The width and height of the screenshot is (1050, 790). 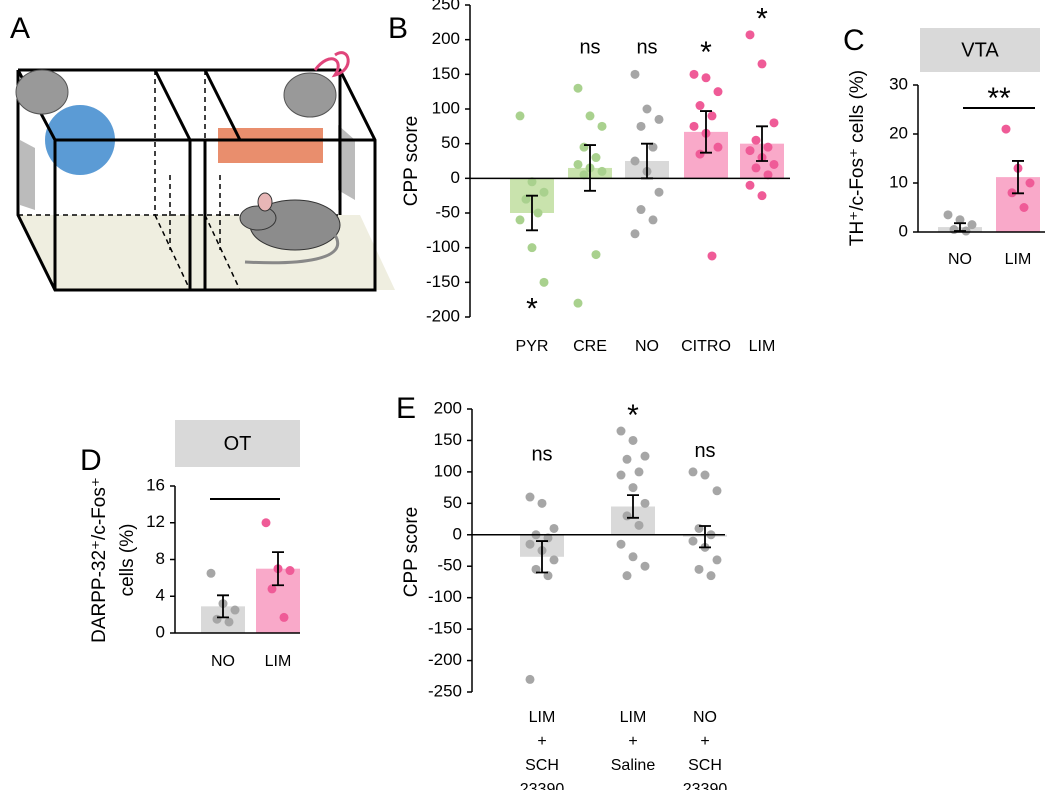 What do you see at coordinates (706, 346) in the screenshot?
I see `x-tick-label: CITRO` at bounding box center [706, 346].